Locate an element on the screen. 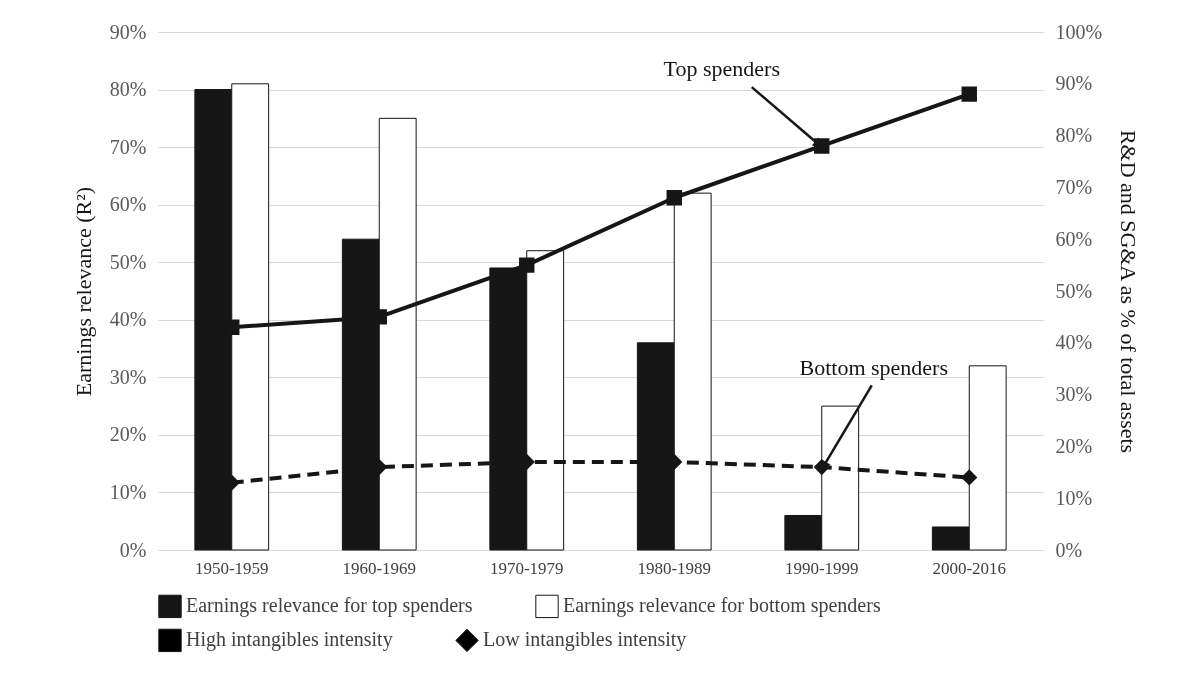 This screenshot has width=1197, height=690. y-tick-label: 80% is located at coordinates (128, 89).